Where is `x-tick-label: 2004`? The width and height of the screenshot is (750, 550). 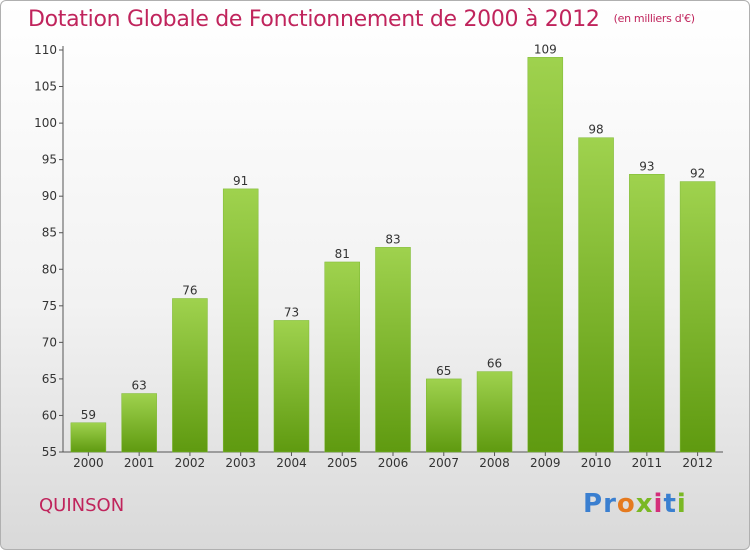
x-tick-label: 2004 is located at coordinates (291, 463).